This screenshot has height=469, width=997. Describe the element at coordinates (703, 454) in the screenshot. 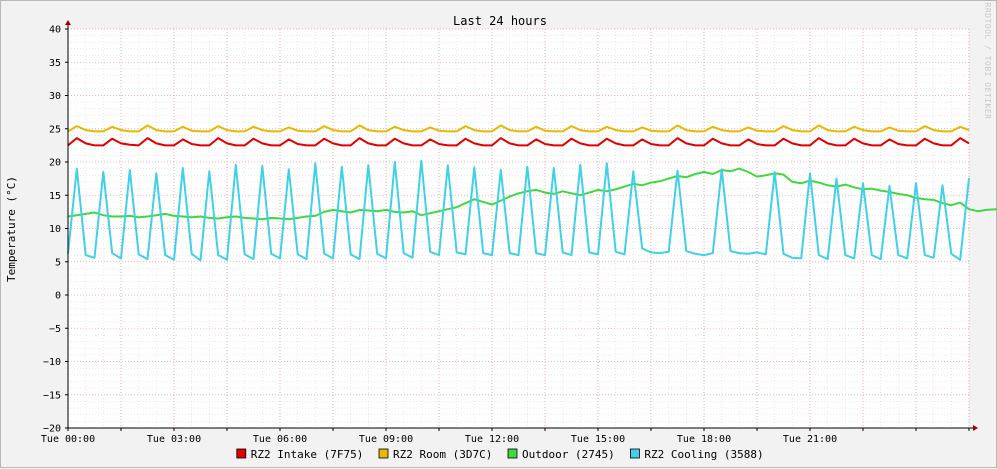

I see `legend-label-3: RZ2 Cooling (3588)` at that location.